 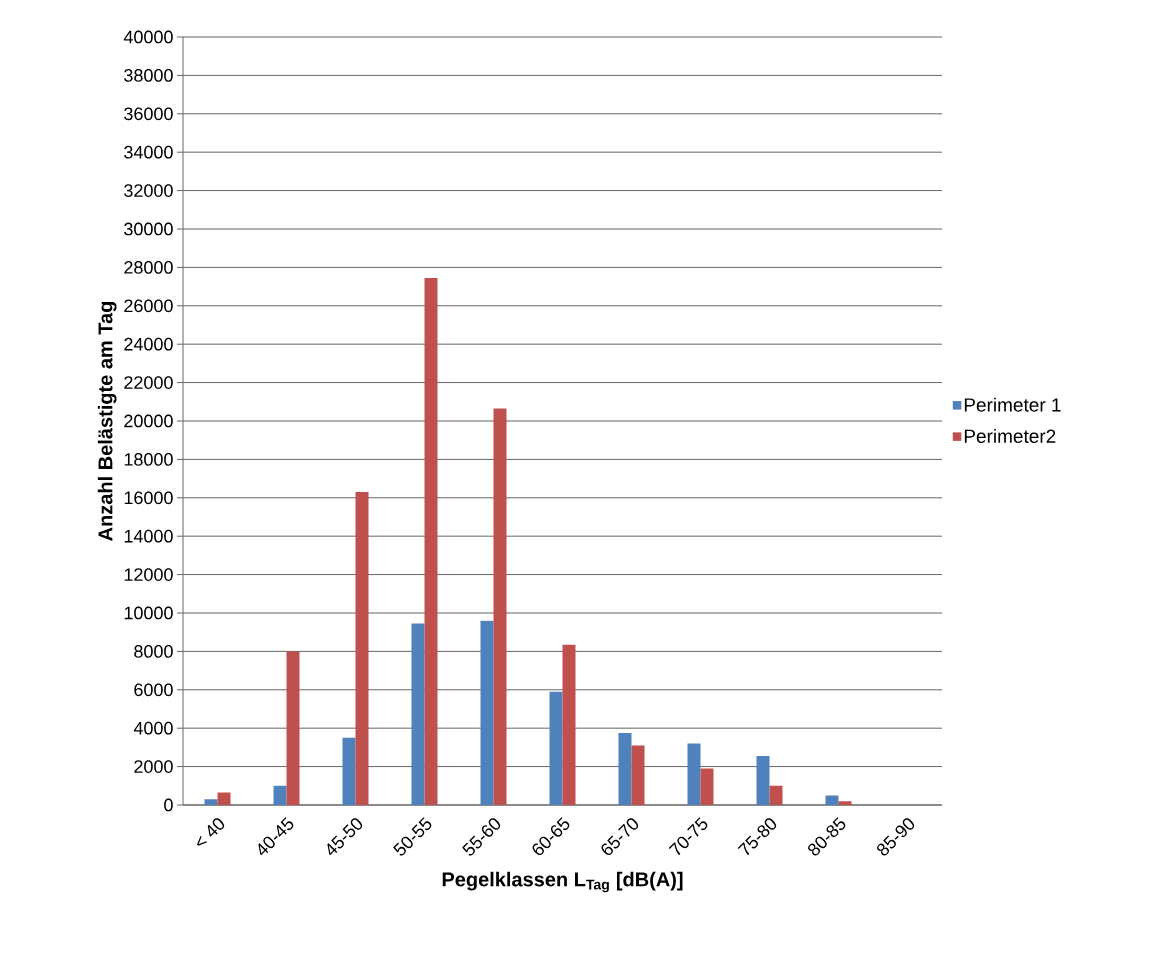 What do you see at coordinates (148, 574) in the screenshot?
I see `y-tick-label: 12000` at bounding box center [148, 574].